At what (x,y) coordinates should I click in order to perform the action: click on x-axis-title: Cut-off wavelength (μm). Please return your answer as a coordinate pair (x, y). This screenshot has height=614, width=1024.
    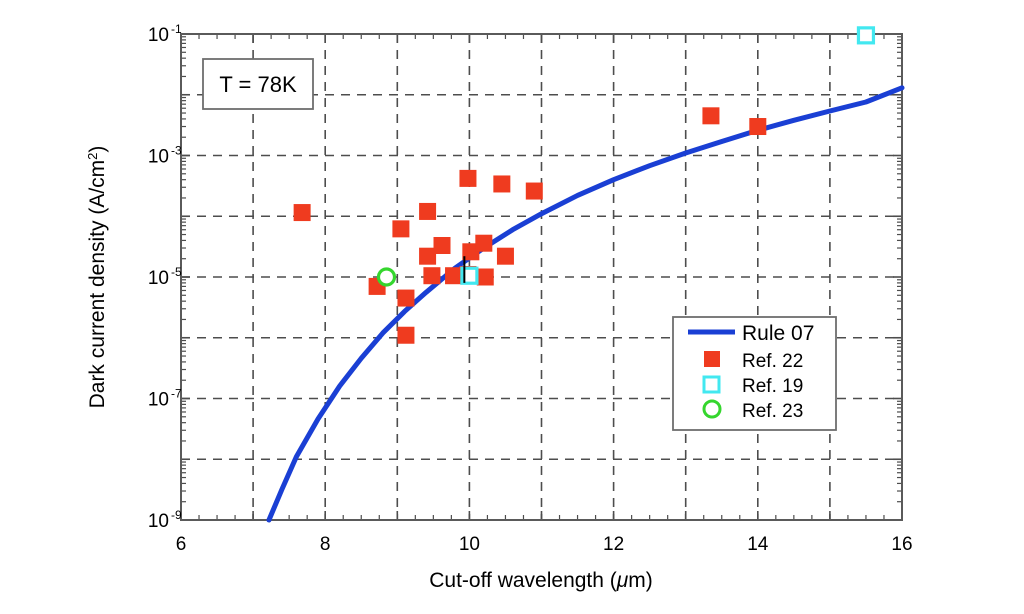
    Looking at the image, I should click on (541, 580).